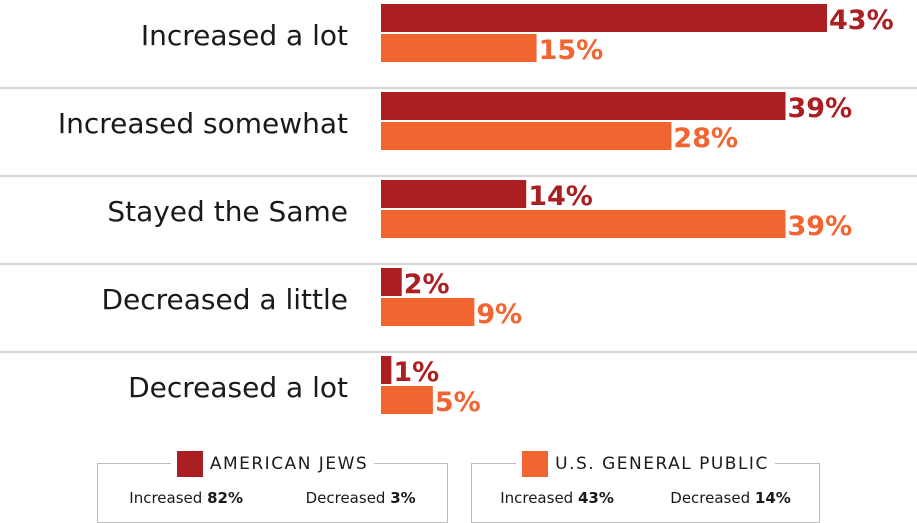 This screenshot has width=917, height=523. I want to click on legend-american-jews: AMERICAN JEWS Increased 82% Decreased 3%, so click(272, 487).